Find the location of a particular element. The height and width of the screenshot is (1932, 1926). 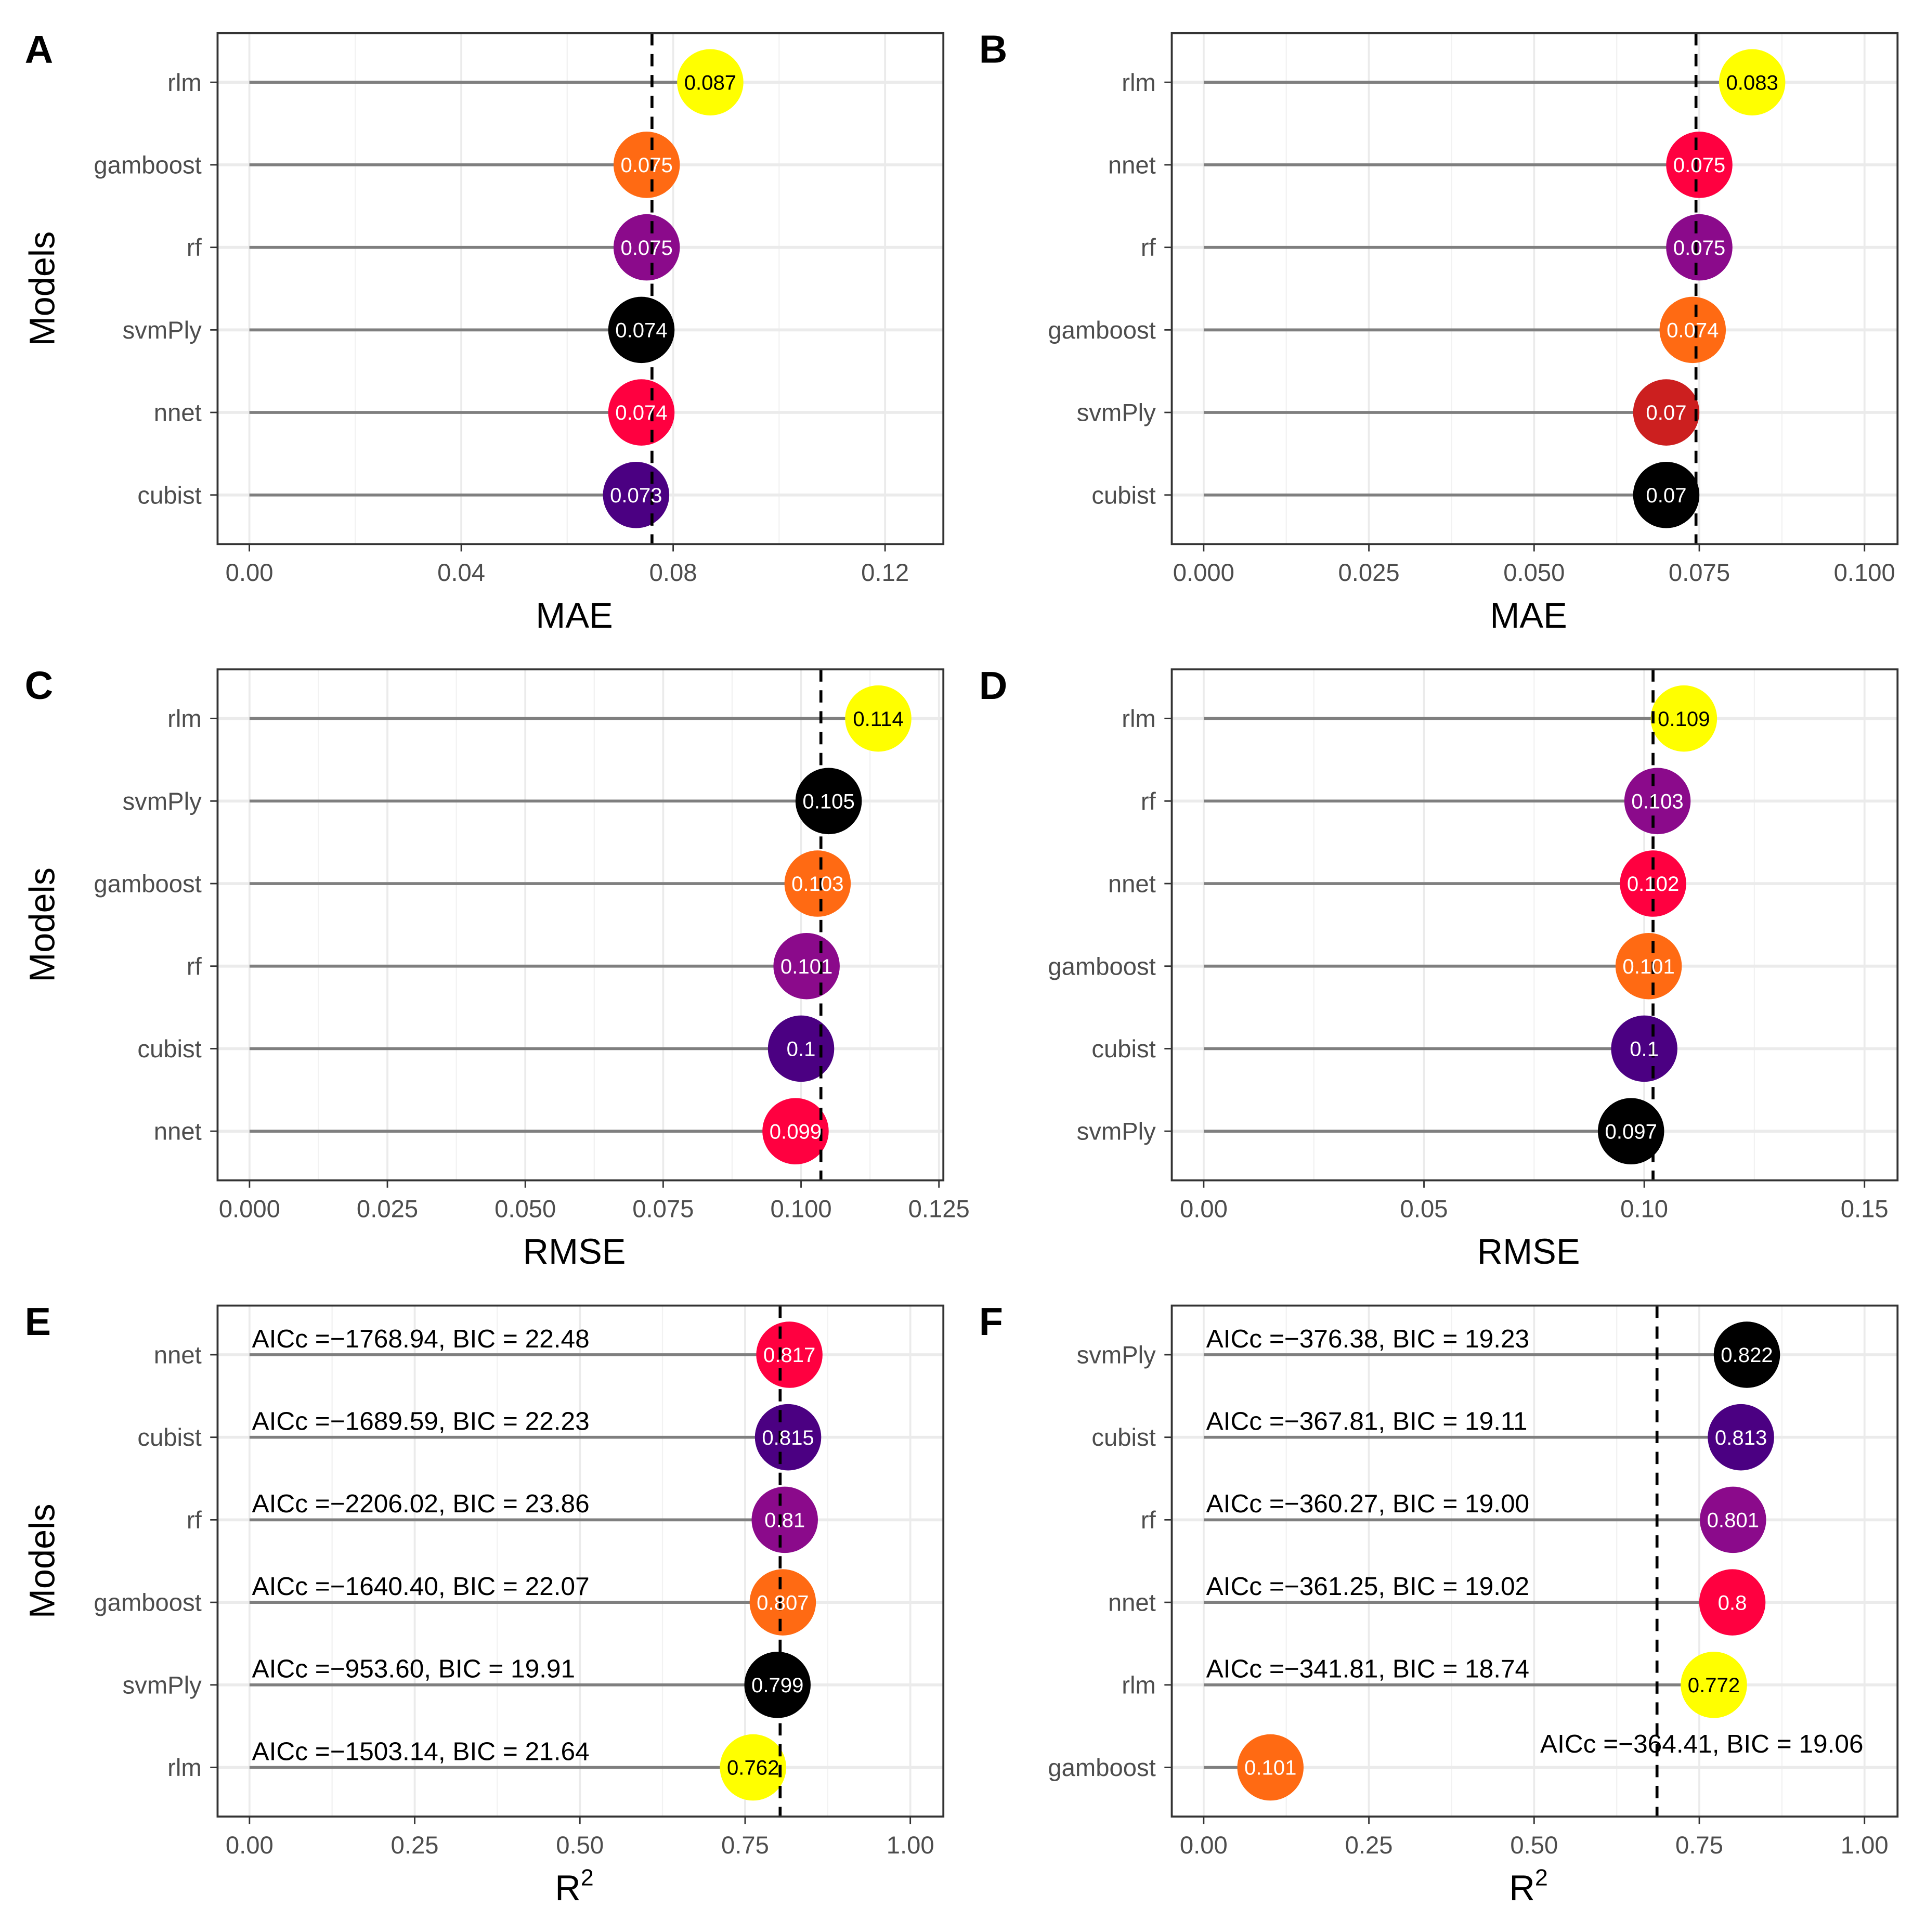

value-label: 0.083 is located at coordinates (1752, 82).